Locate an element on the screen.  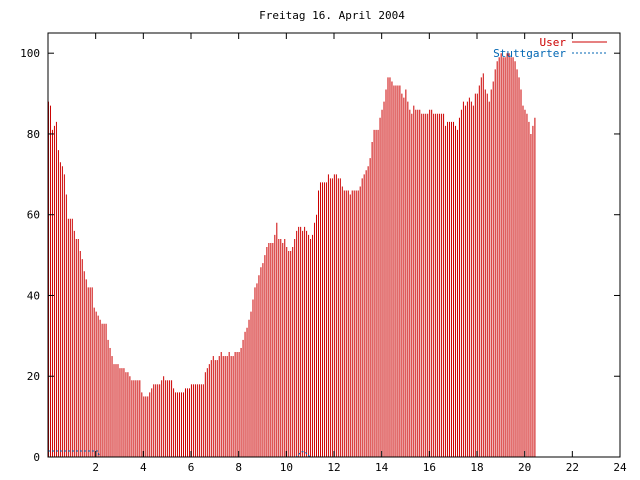
y-tick-label: 100 is located at coordinates (30, 53).